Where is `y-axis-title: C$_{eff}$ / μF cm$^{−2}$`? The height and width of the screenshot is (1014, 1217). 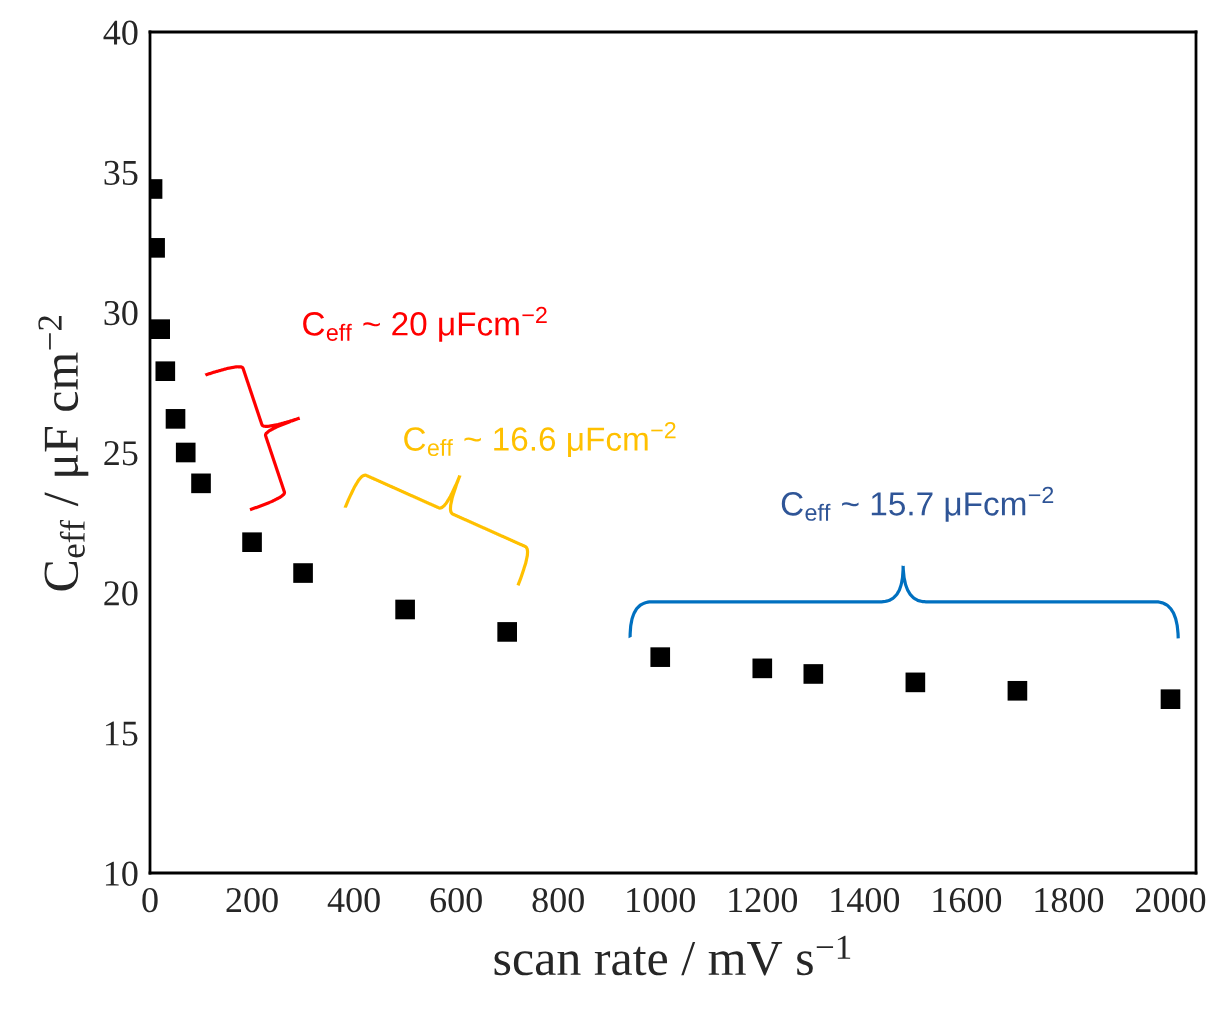 y-axis-title: C$_{eff}$ / μF cm$^{−2}$ is located at coordinates (63, 453).